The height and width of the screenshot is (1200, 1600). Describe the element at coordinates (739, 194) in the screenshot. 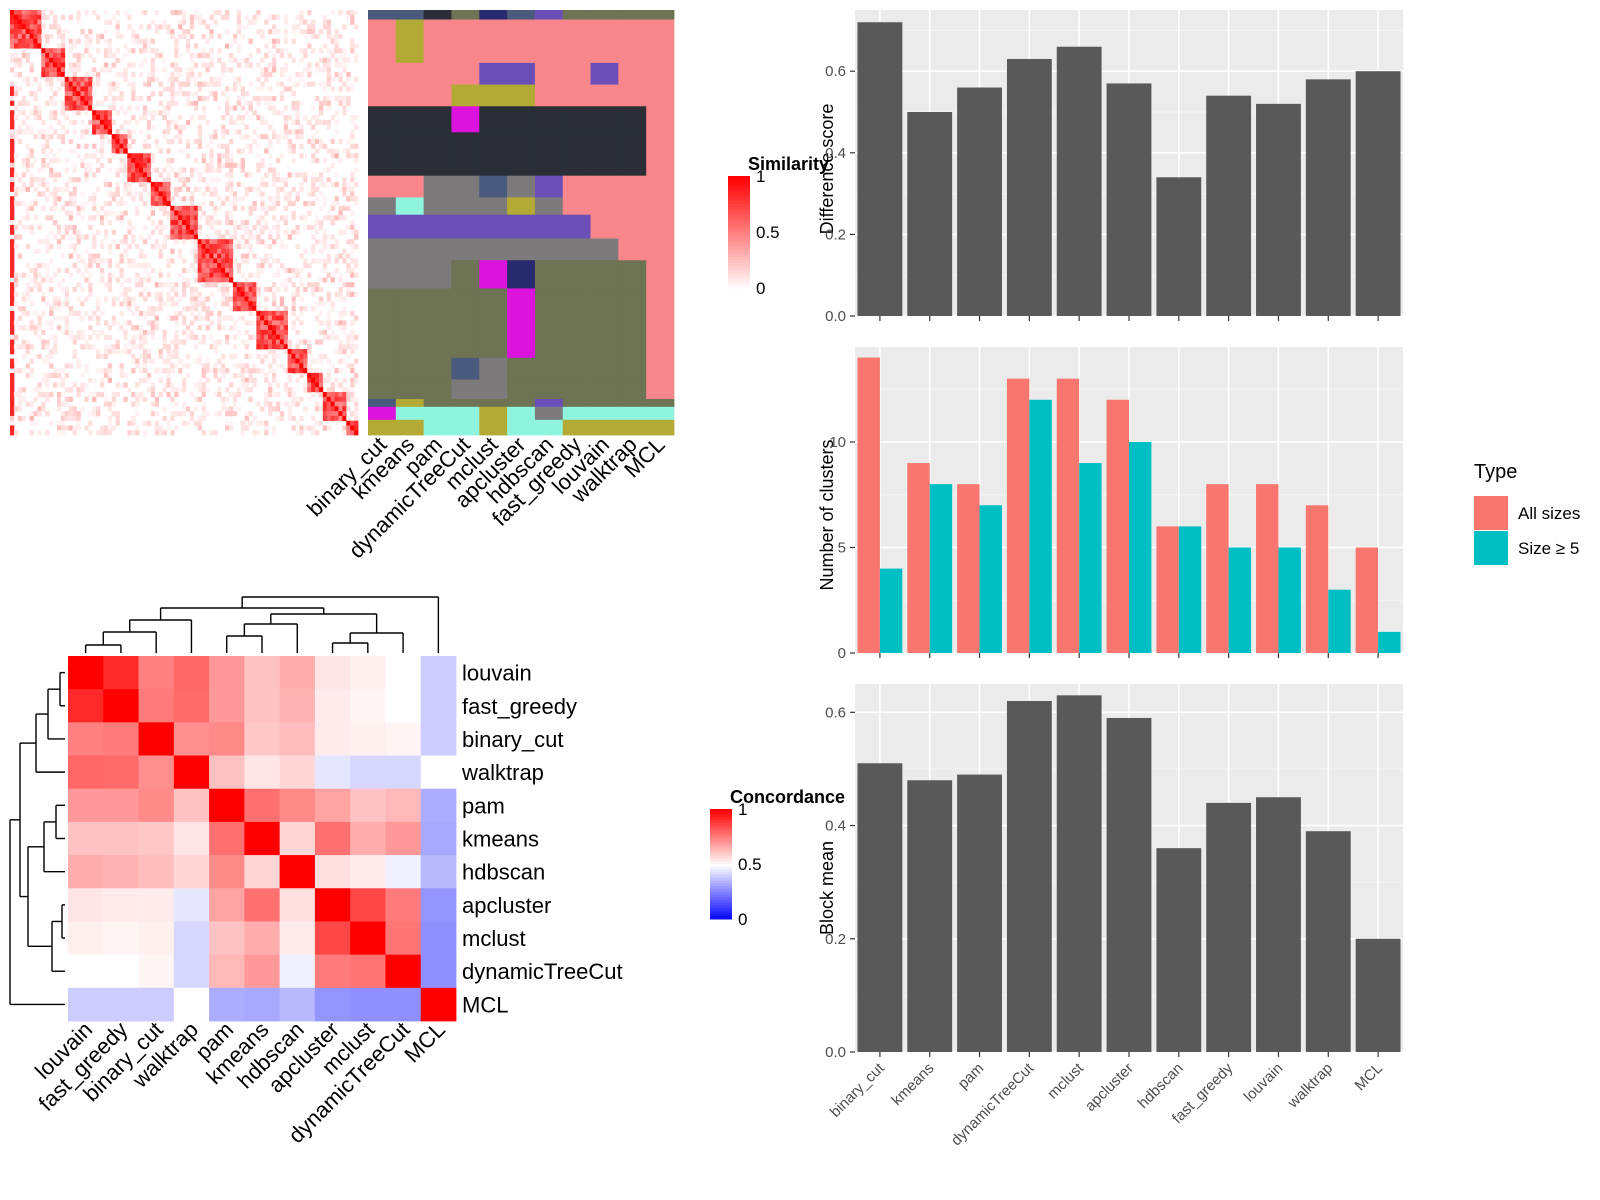

I see `similarity-legend-swatch` at that location.